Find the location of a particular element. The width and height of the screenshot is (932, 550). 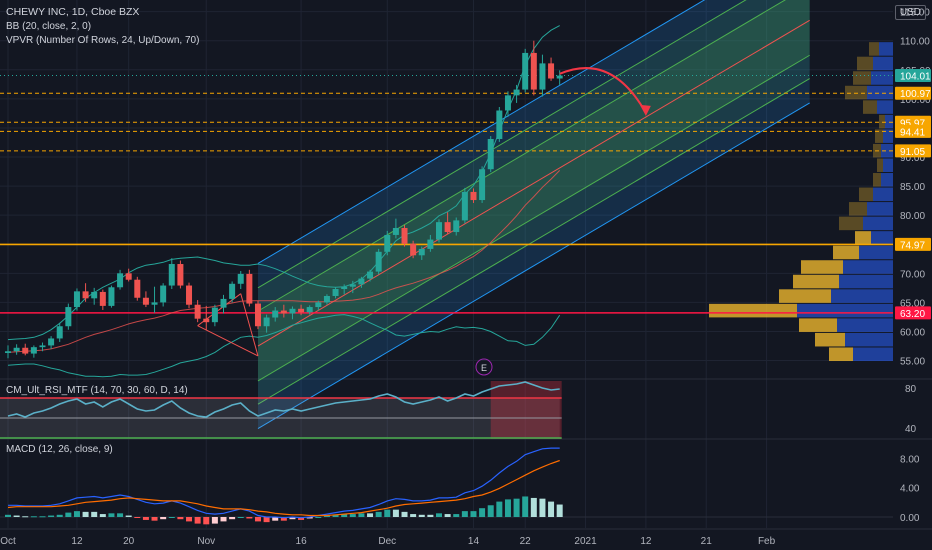

macd-legend: MACD (12, 26, close, 9) is located at coordinates (59, 449).